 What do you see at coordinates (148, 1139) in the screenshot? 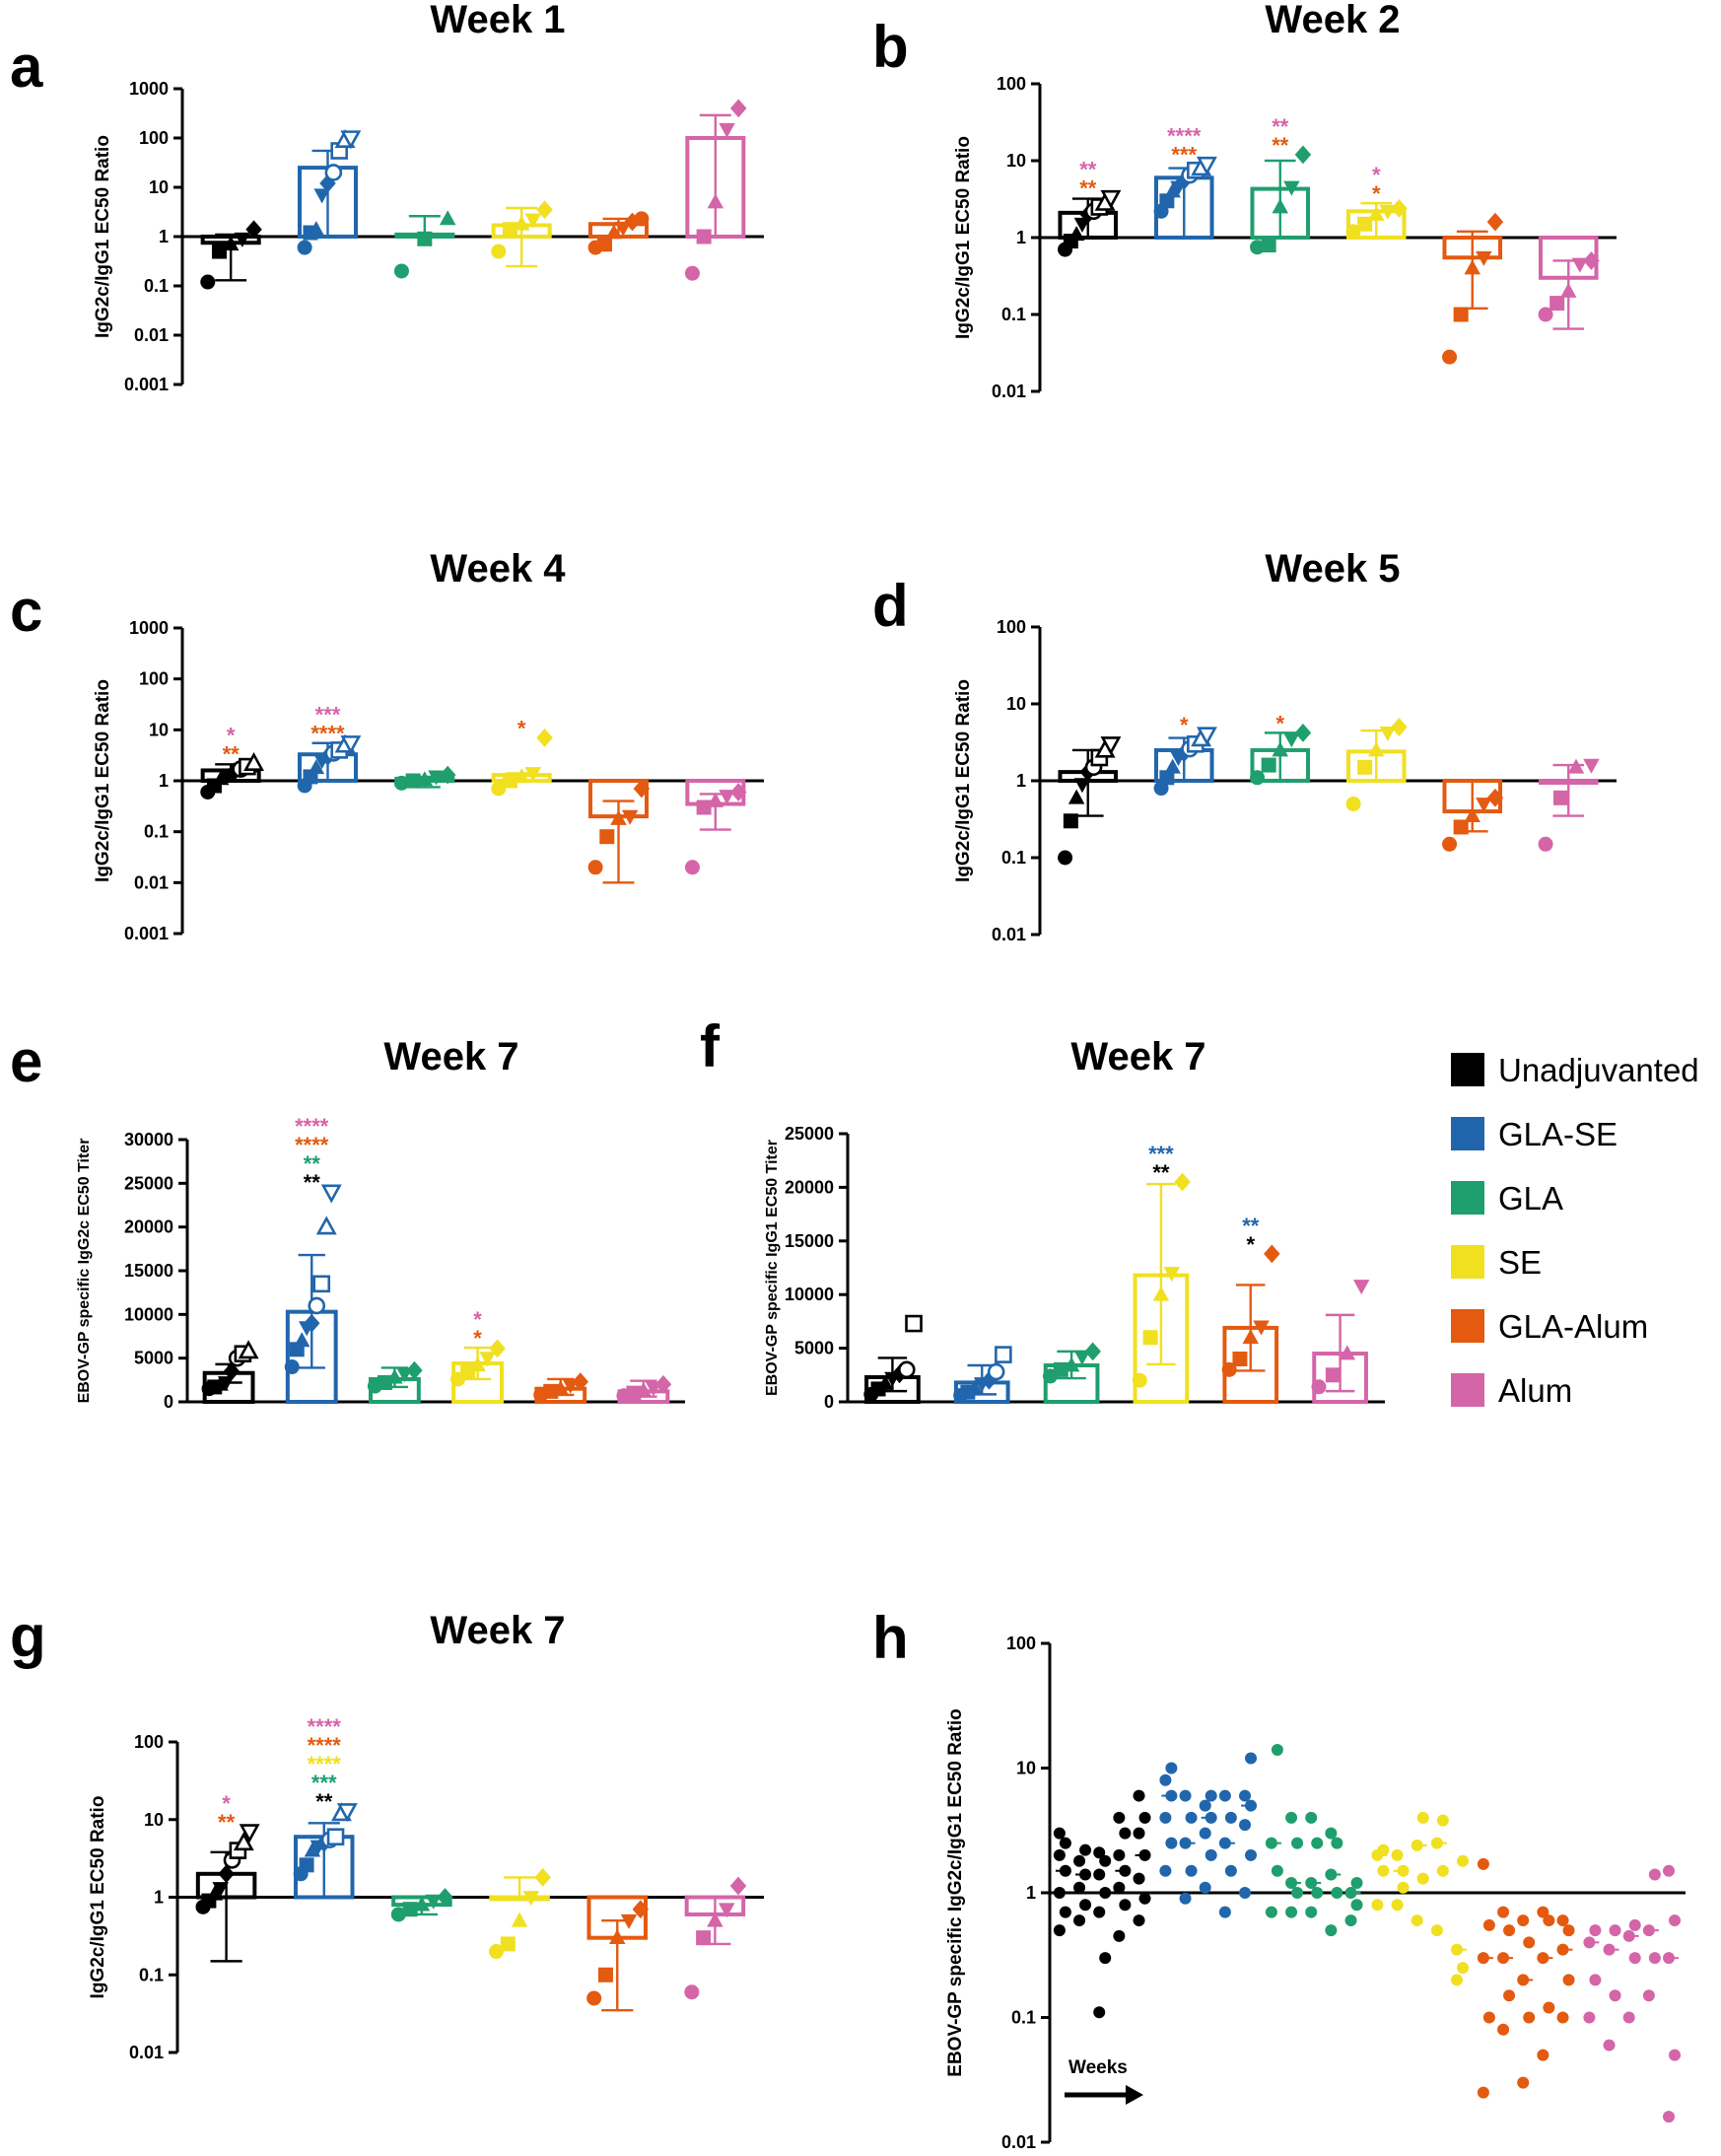
I see `y-tick-label: 30000` at bounding box center [148, 1139].